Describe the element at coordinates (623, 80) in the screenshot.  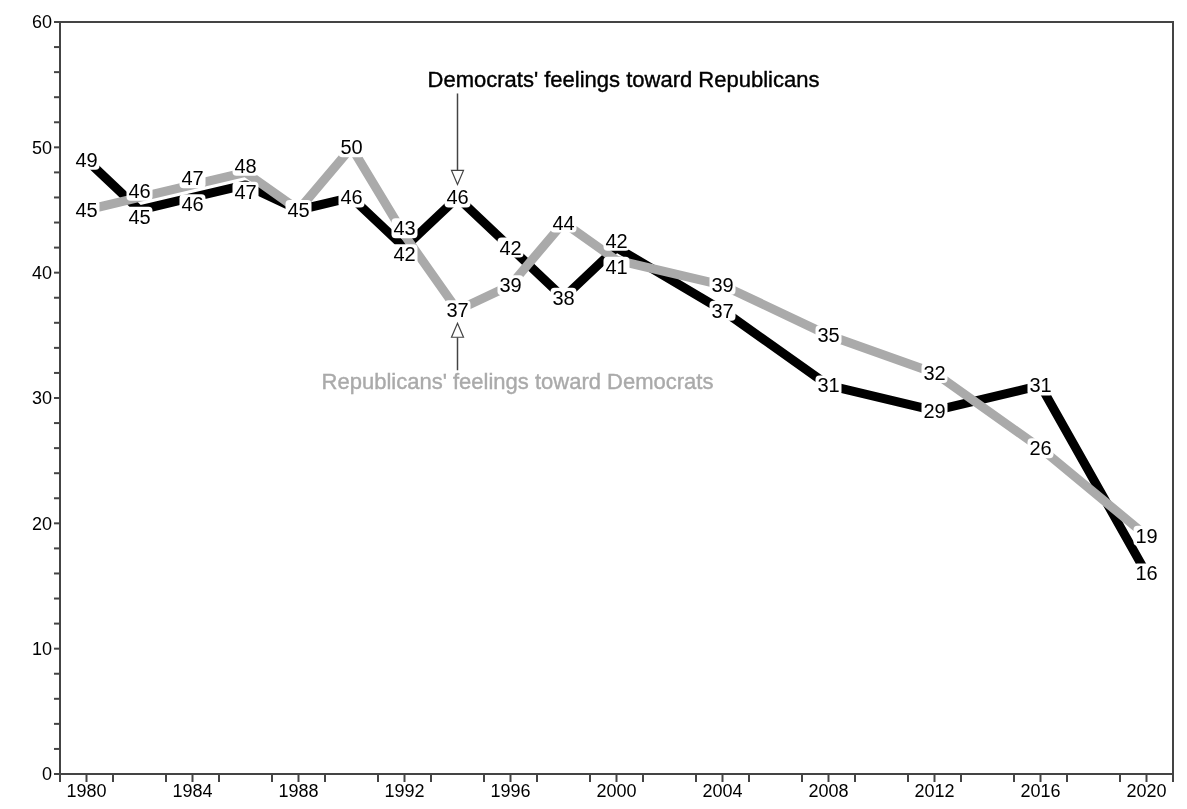
I see `text: Democrats' feelings toward Republicans` at that location.